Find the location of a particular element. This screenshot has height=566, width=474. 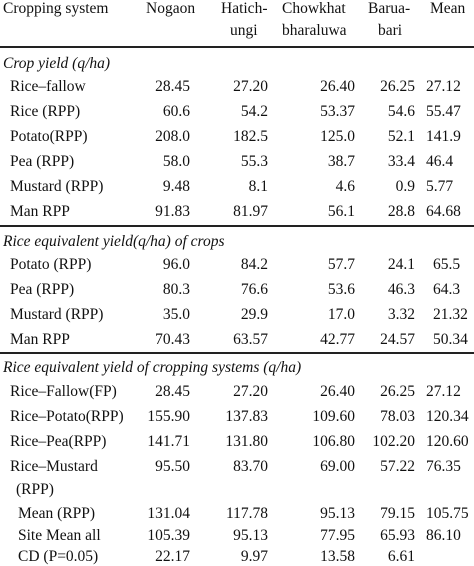

cell-nogaon: 131.04 is located at coordinates (168, 513).